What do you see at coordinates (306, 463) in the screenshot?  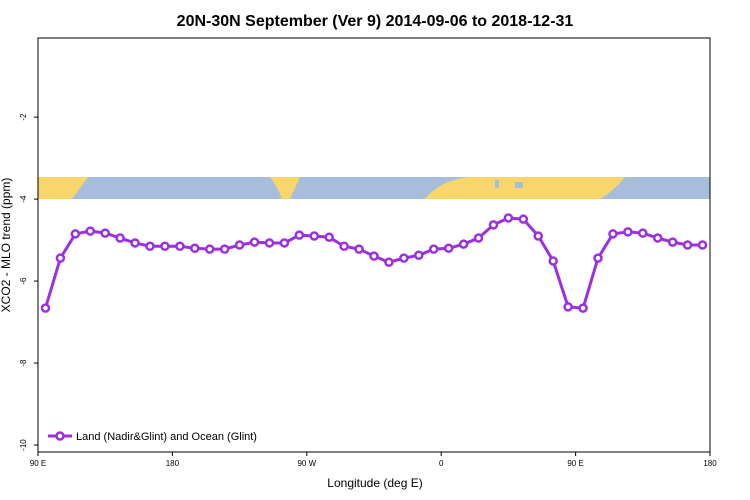 I see `x-tick-label: 90 W` at bounding box center [306, 463].